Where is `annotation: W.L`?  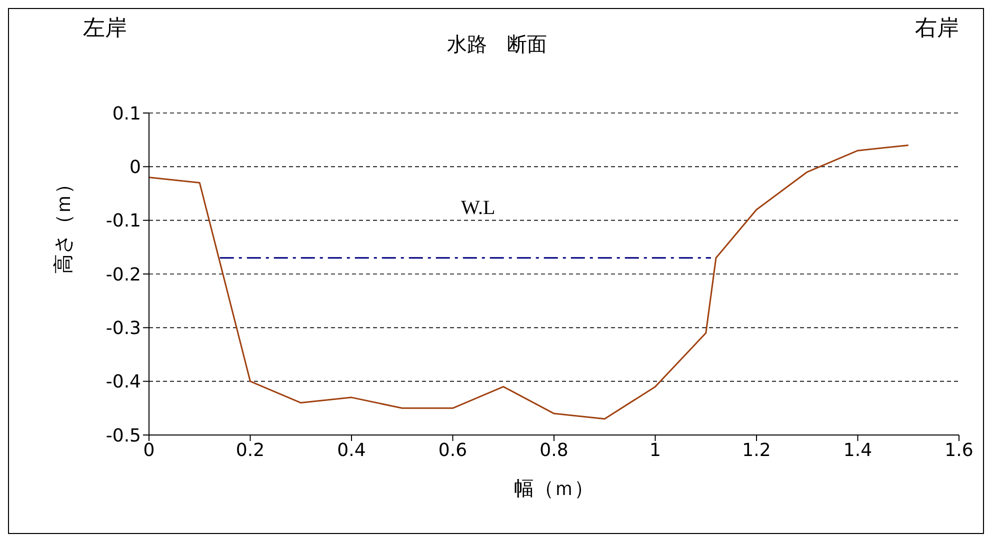 annotation: W.L is located at coordinates (478, 208).